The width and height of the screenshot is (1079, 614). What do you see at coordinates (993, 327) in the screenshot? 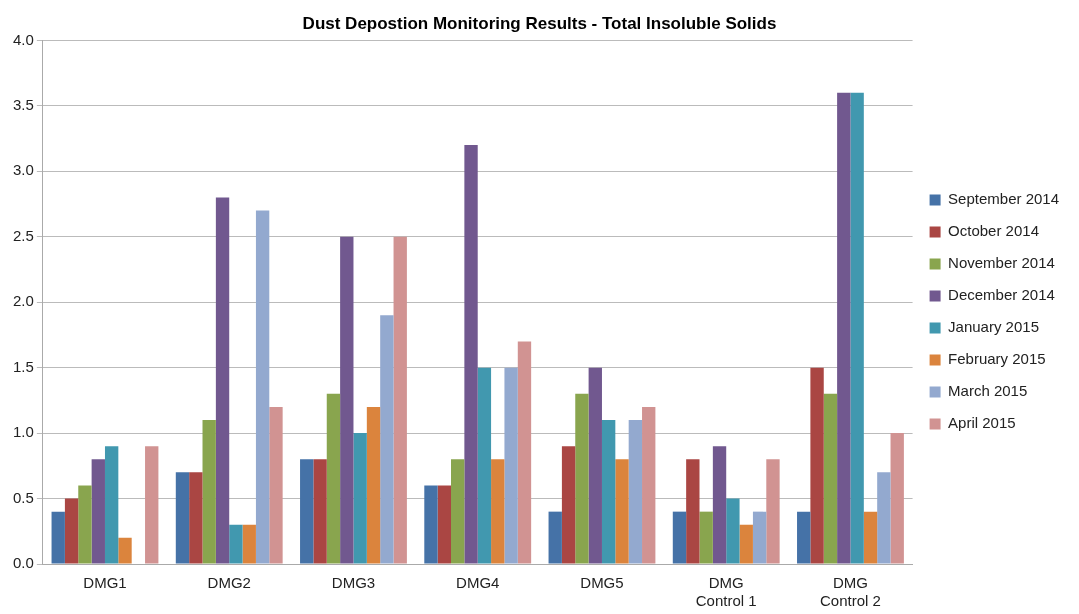
I see `legend-label: January 2015` at bounding box center [993, 327].